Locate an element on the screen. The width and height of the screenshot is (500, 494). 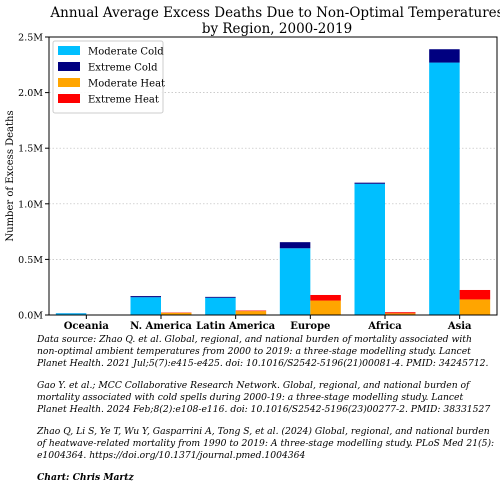
bar-moderate-cold-asia is located at coordinates (444, 189).